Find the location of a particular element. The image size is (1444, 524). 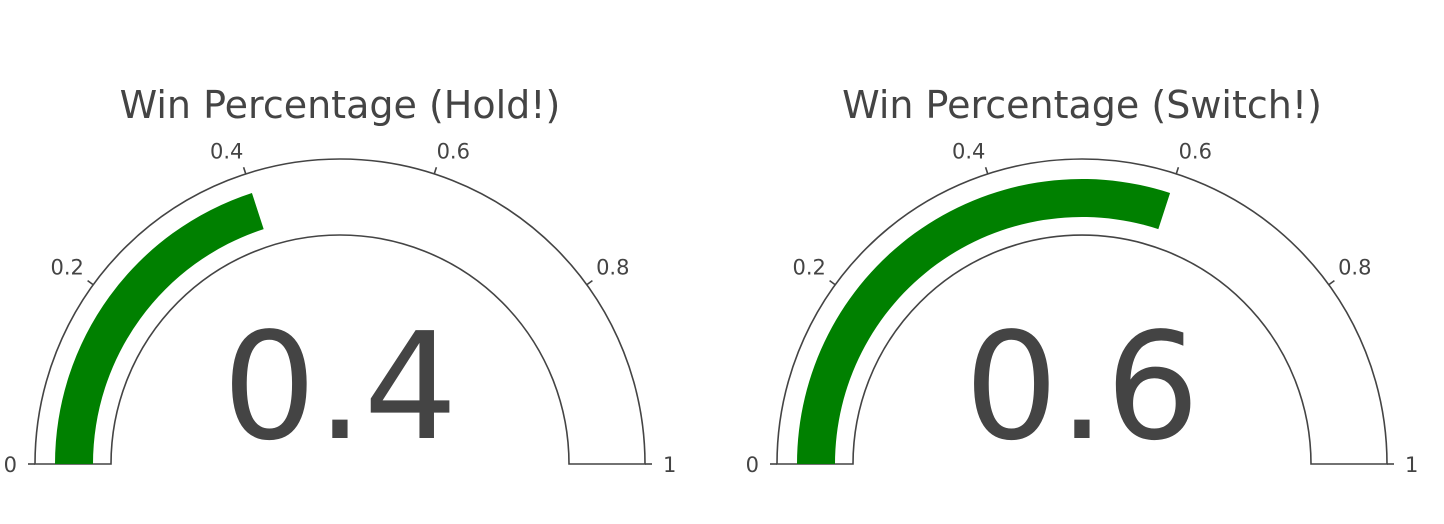

gauge-value-number: 0.4 is located at coordinates (339, 387).